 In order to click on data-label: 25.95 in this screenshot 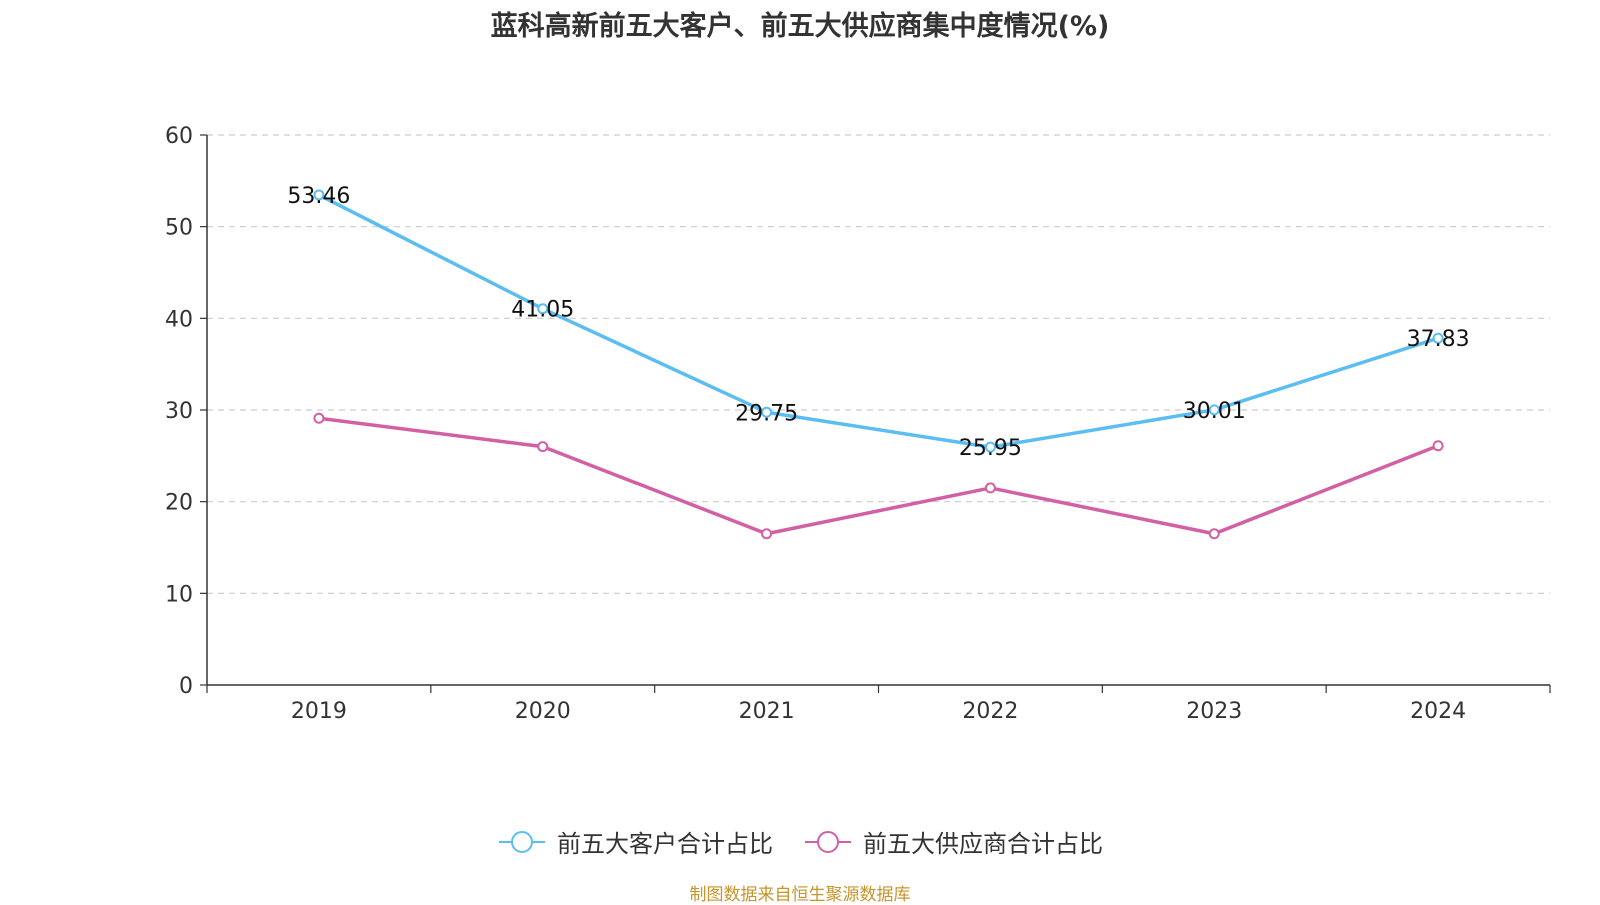, I will do `click(990, 448)`.